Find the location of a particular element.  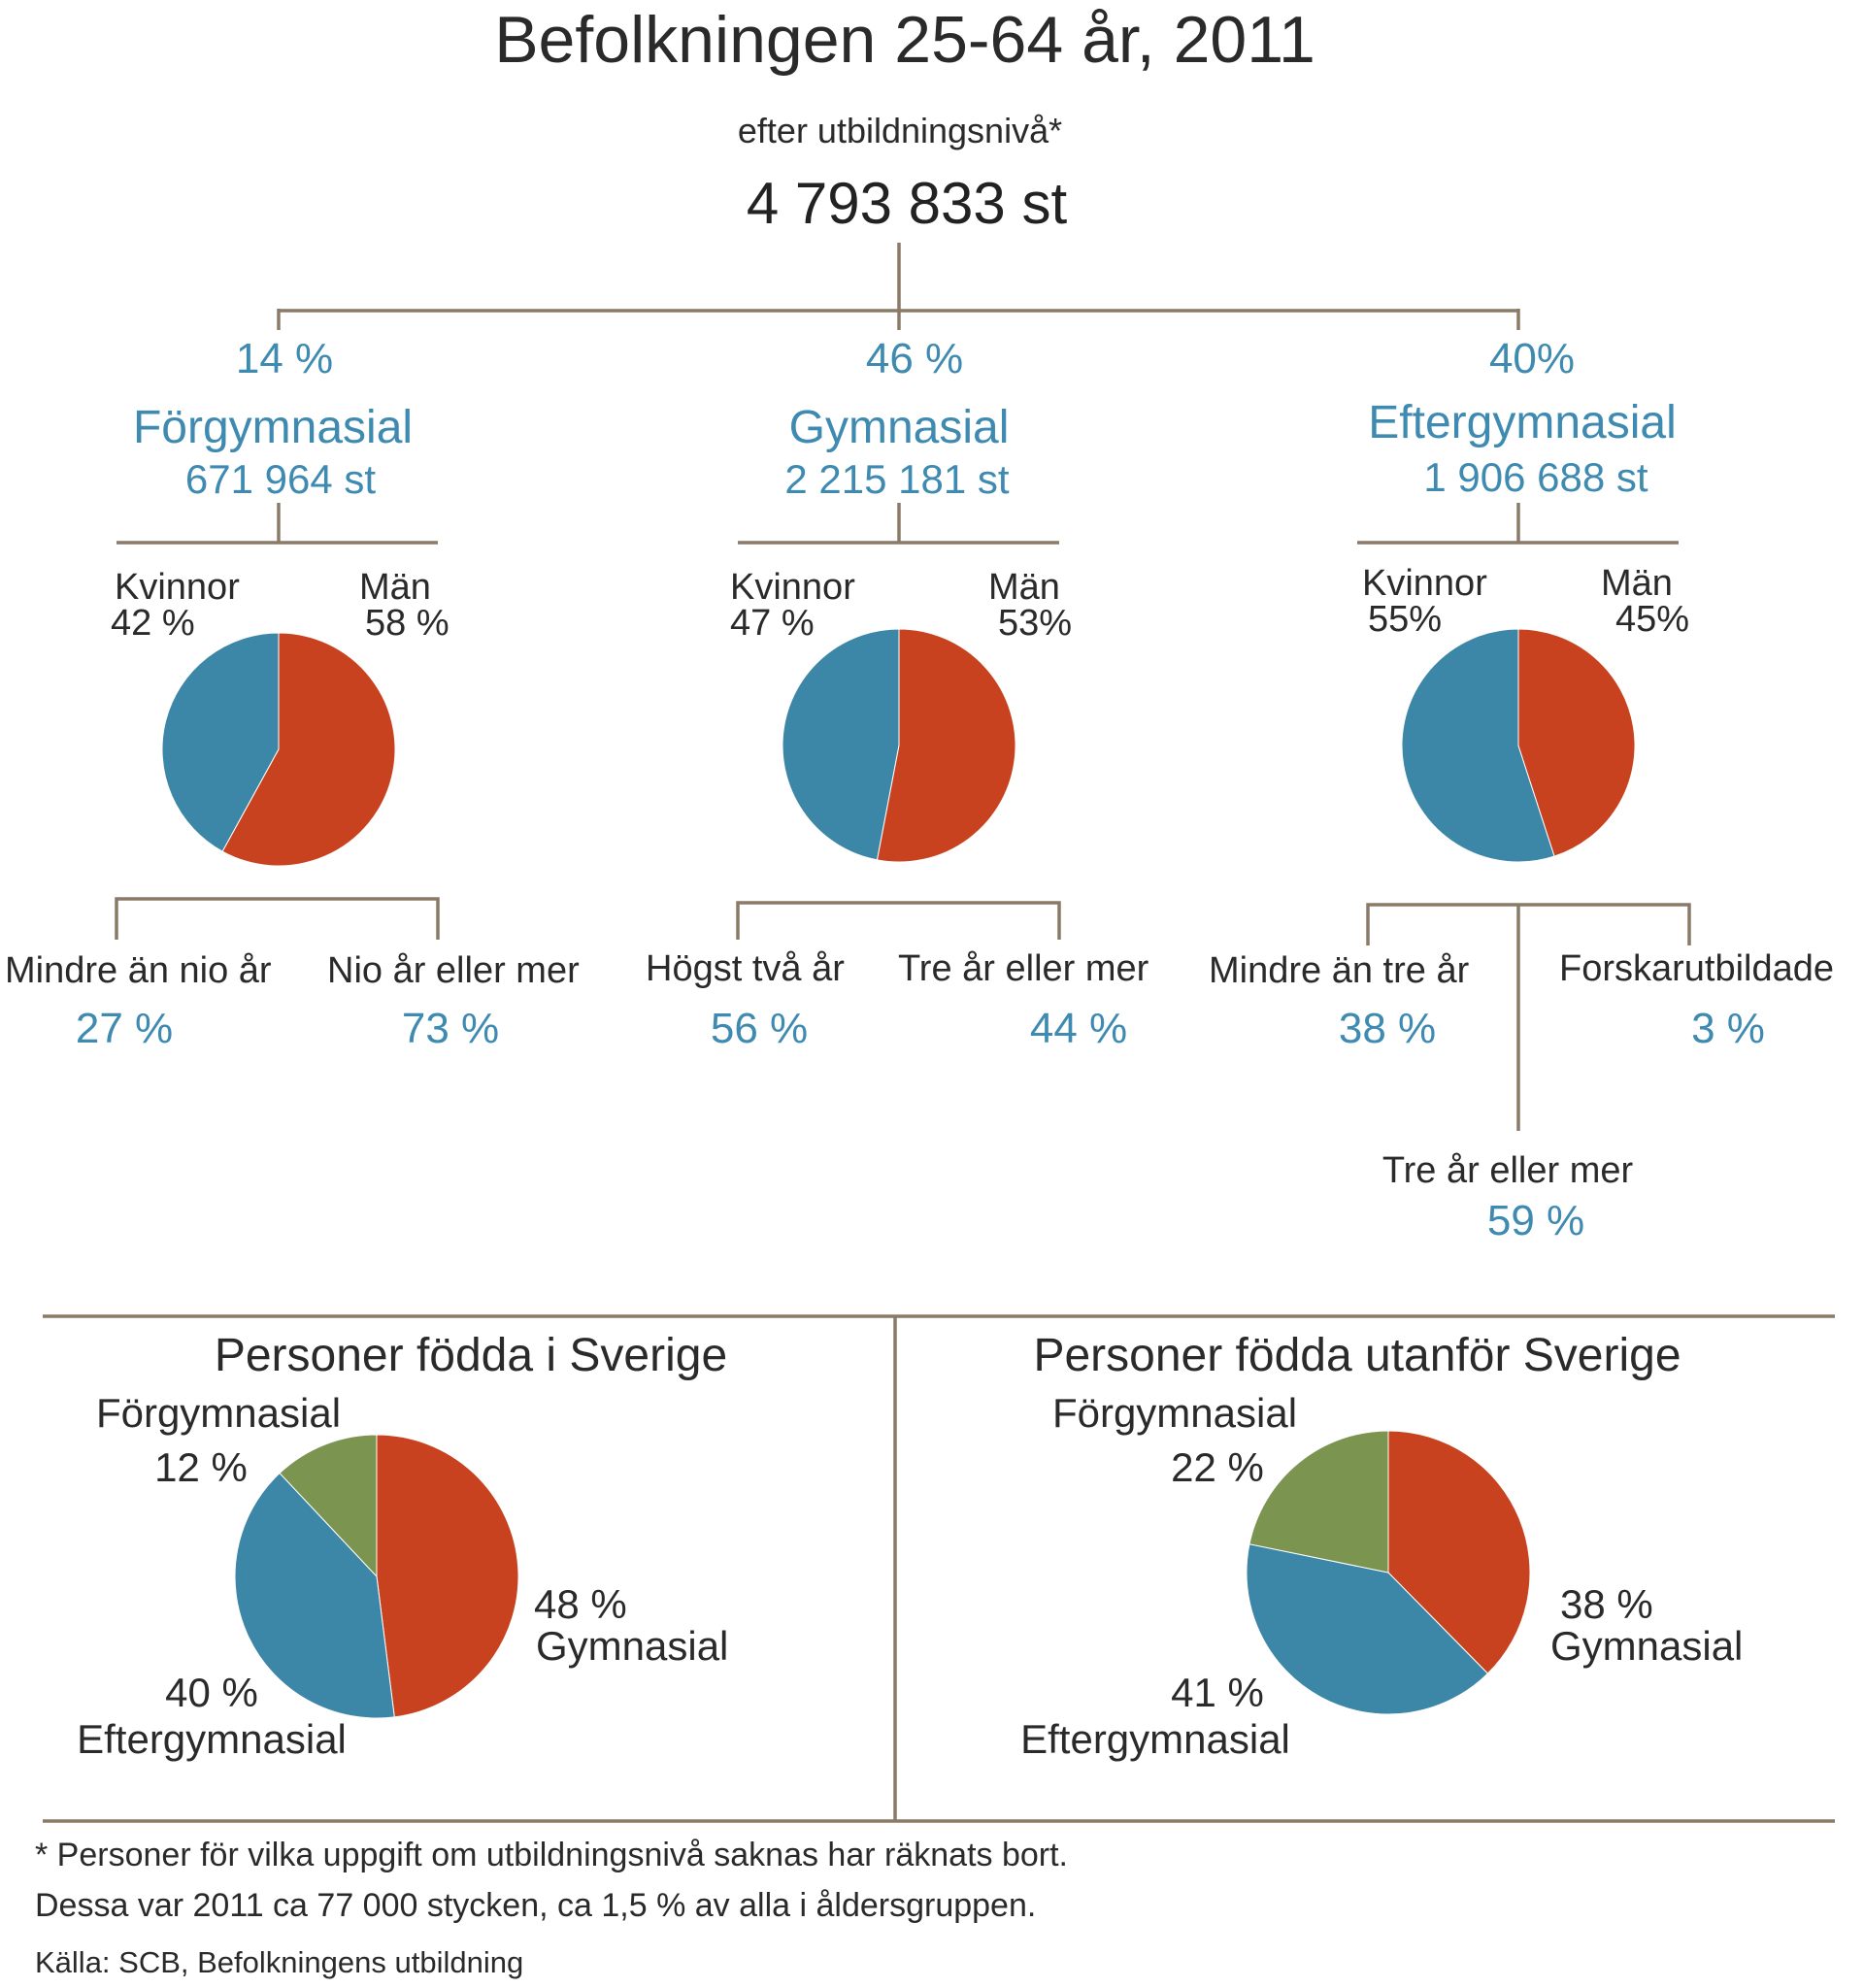

pie-gender-forgymnasial is located at coordinates (278, 749).